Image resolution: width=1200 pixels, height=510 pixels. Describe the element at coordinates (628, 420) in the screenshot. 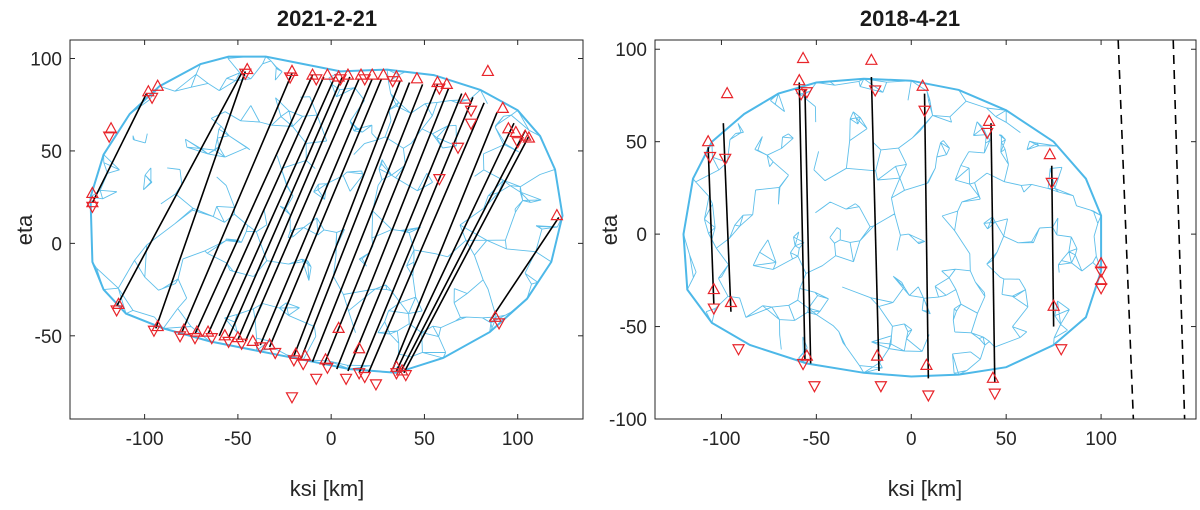

I see `y-tick-label: -100` at that location.